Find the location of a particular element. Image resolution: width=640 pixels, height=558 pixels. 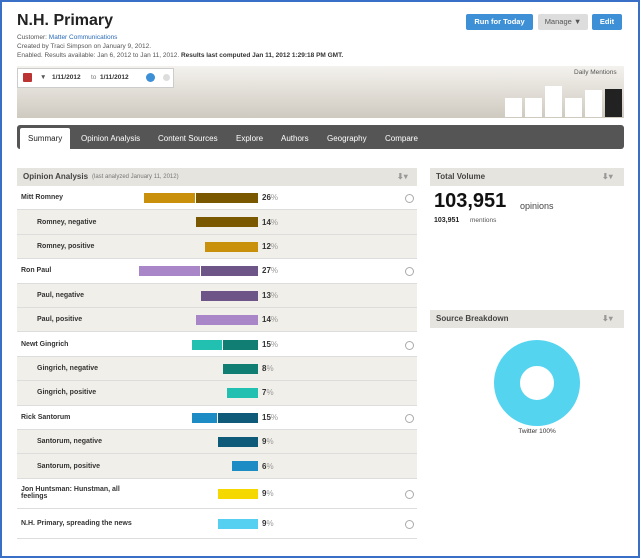

row-label: Jon Huntsman: Hunstman, all feelings is located at coordinates (70, 493).